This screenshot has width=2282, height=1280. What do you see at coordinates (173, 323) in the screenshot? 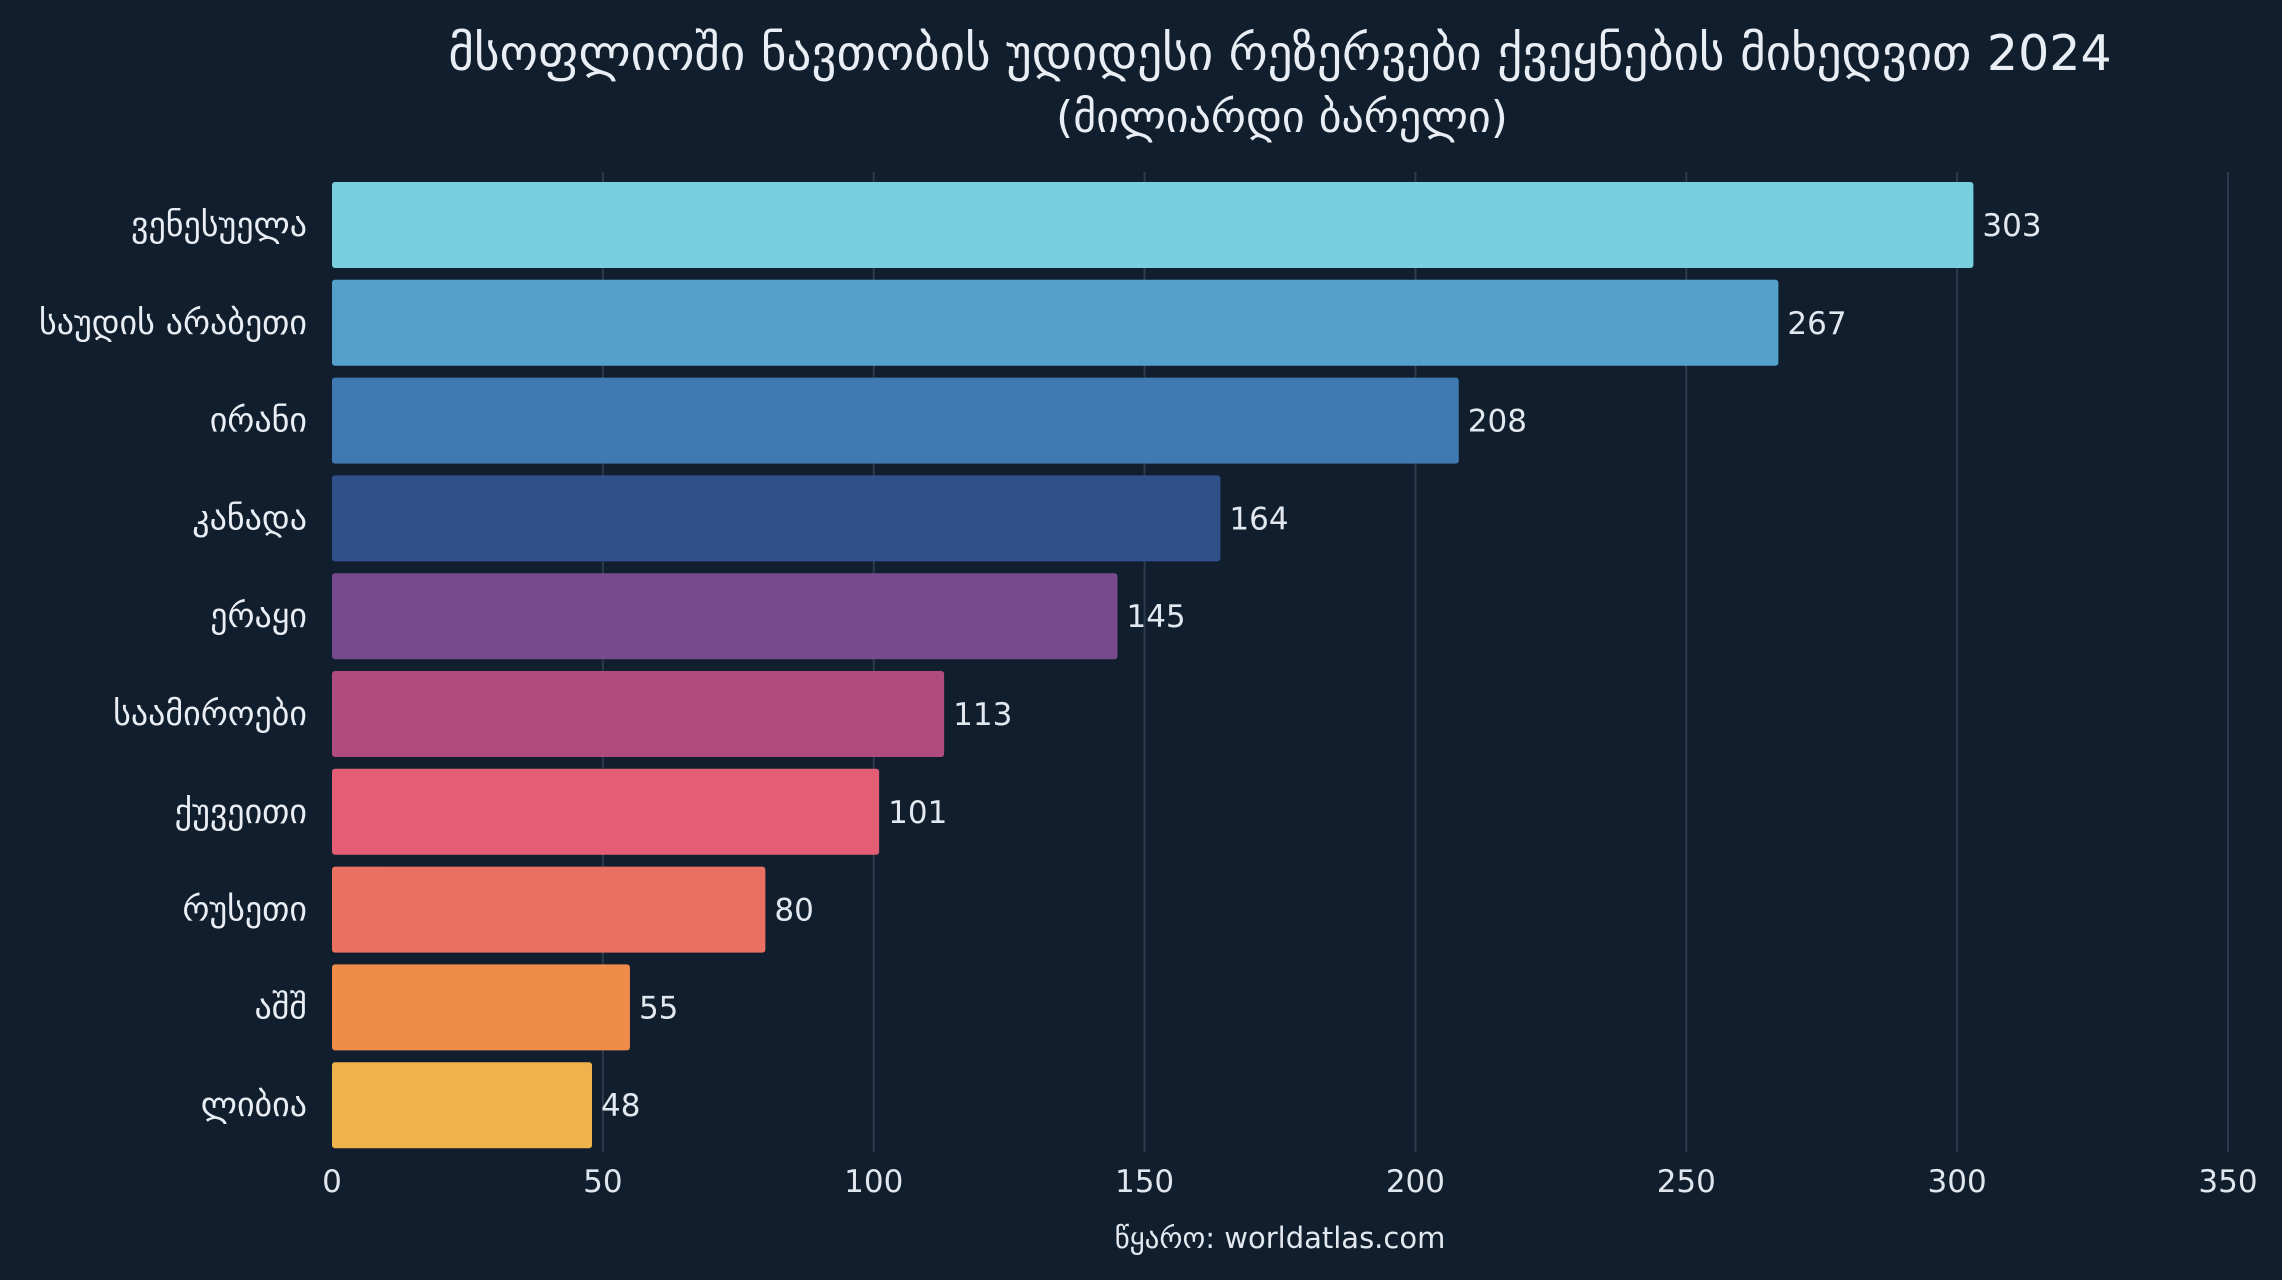
I see `category-label: საუდის არაბეთი` at bounding box center [173, 323].